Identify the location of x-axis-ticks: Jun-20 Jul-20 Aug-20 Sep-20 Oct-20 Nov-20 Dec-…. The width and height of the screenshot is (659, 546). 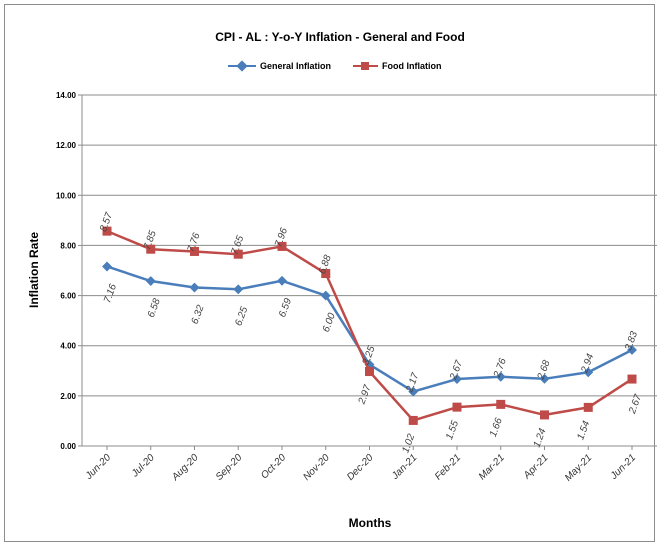
(360, 465).